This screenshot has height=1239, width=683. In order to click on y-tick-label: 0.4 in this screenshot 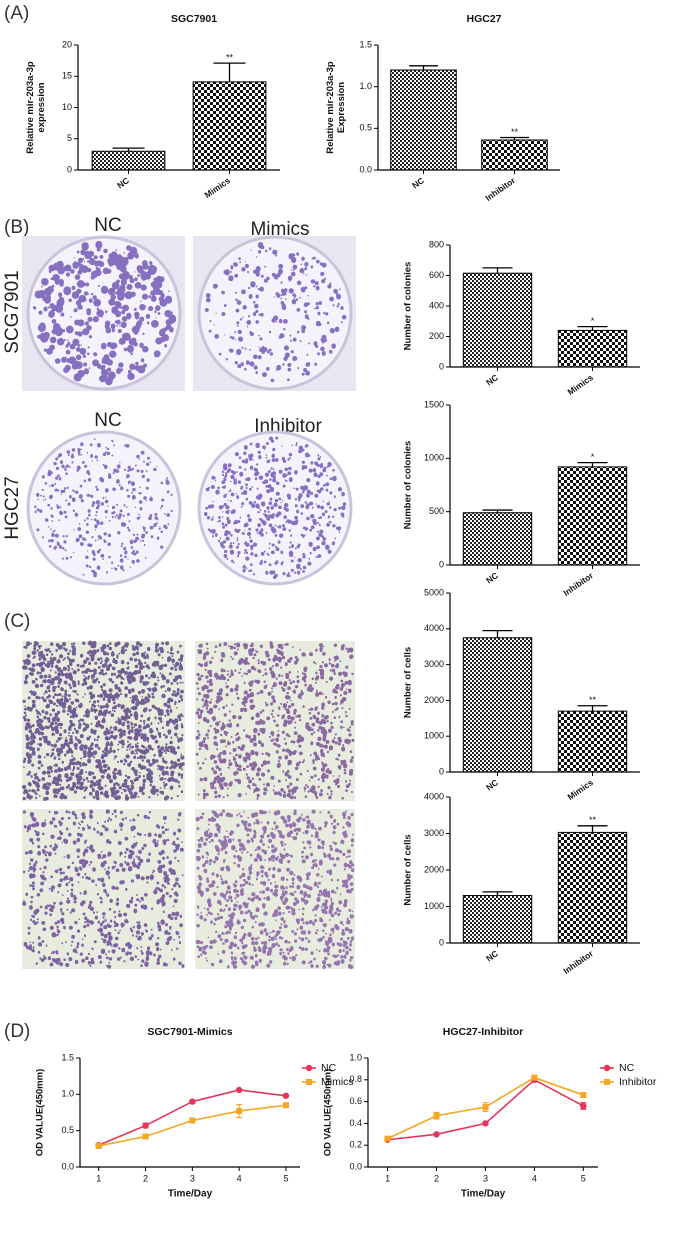, I will do `click(355, 1123)`.